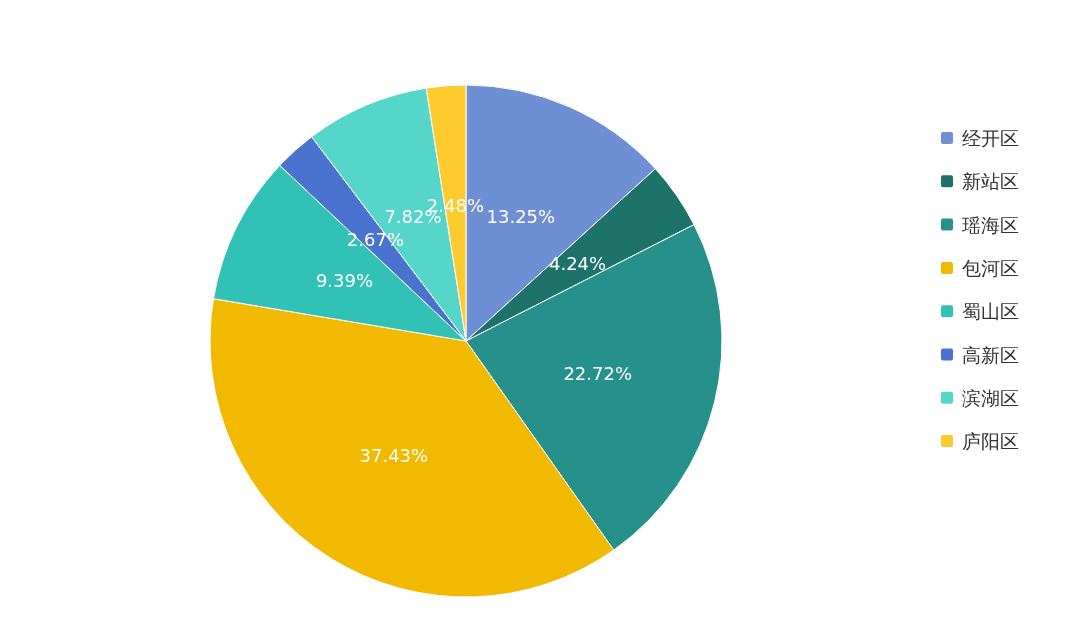 The image size is (1080, 622). I want to click on data-label: 37.43%, so click(394, 456).